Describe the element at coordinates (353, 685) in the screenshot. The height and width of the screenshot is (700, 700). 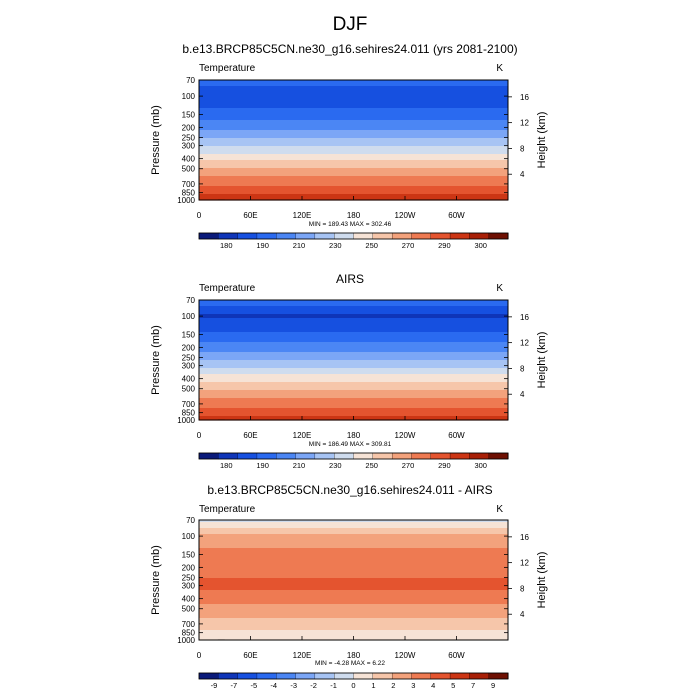
I see `colorbar-label: 0` at that location.